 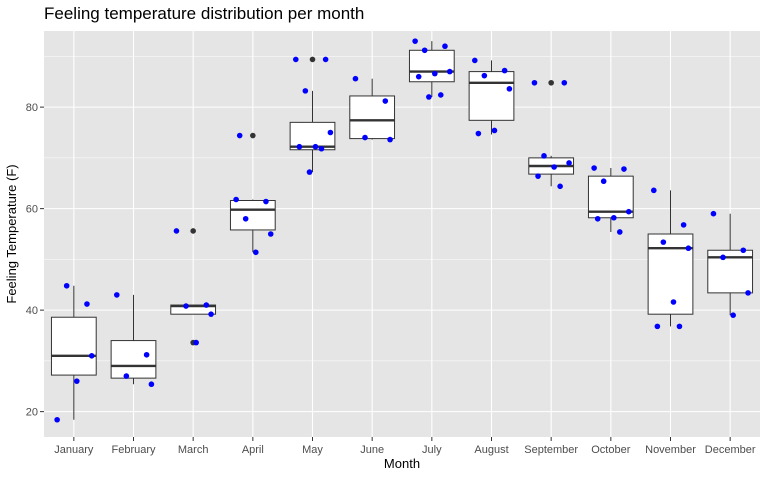 What do you see at coordinates (402, 463) in the screenshot?
I see `x-axis-title: Month` at bounding box center [402, 463].